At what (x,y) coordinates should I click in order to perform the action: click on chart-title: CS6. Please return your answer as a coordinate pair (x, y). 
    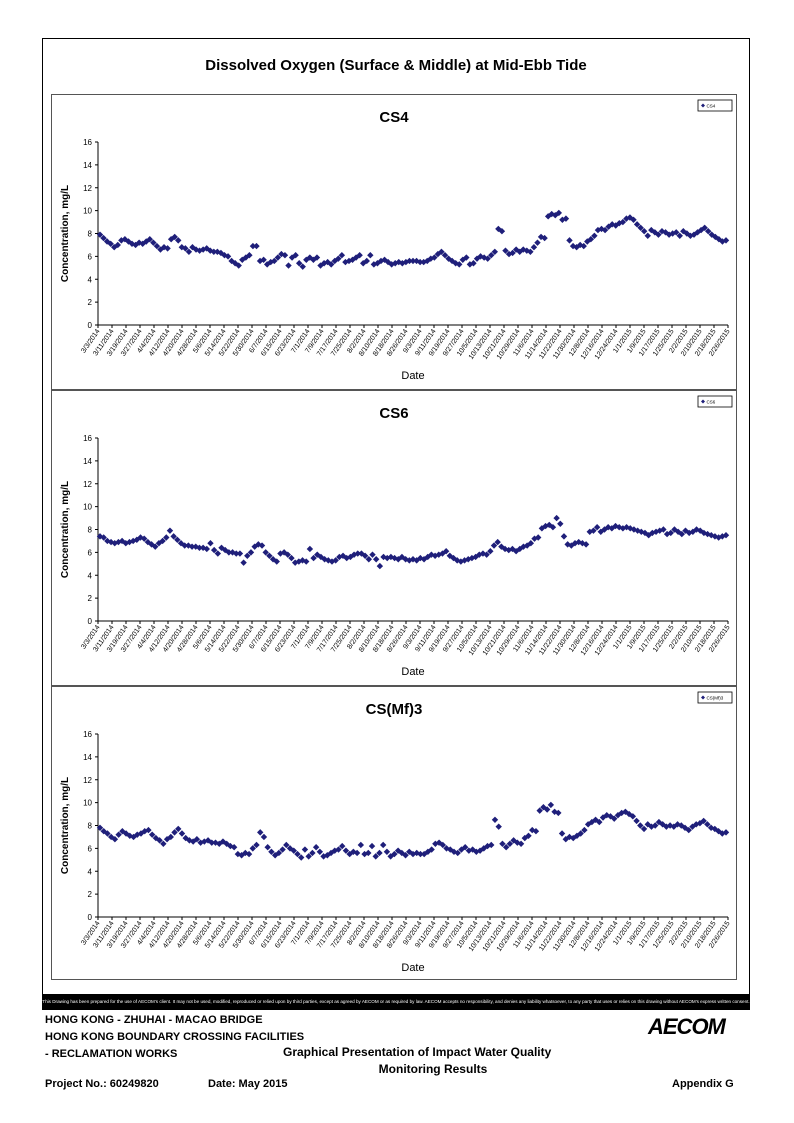
    Looking at the image, I should click on (393, 413).